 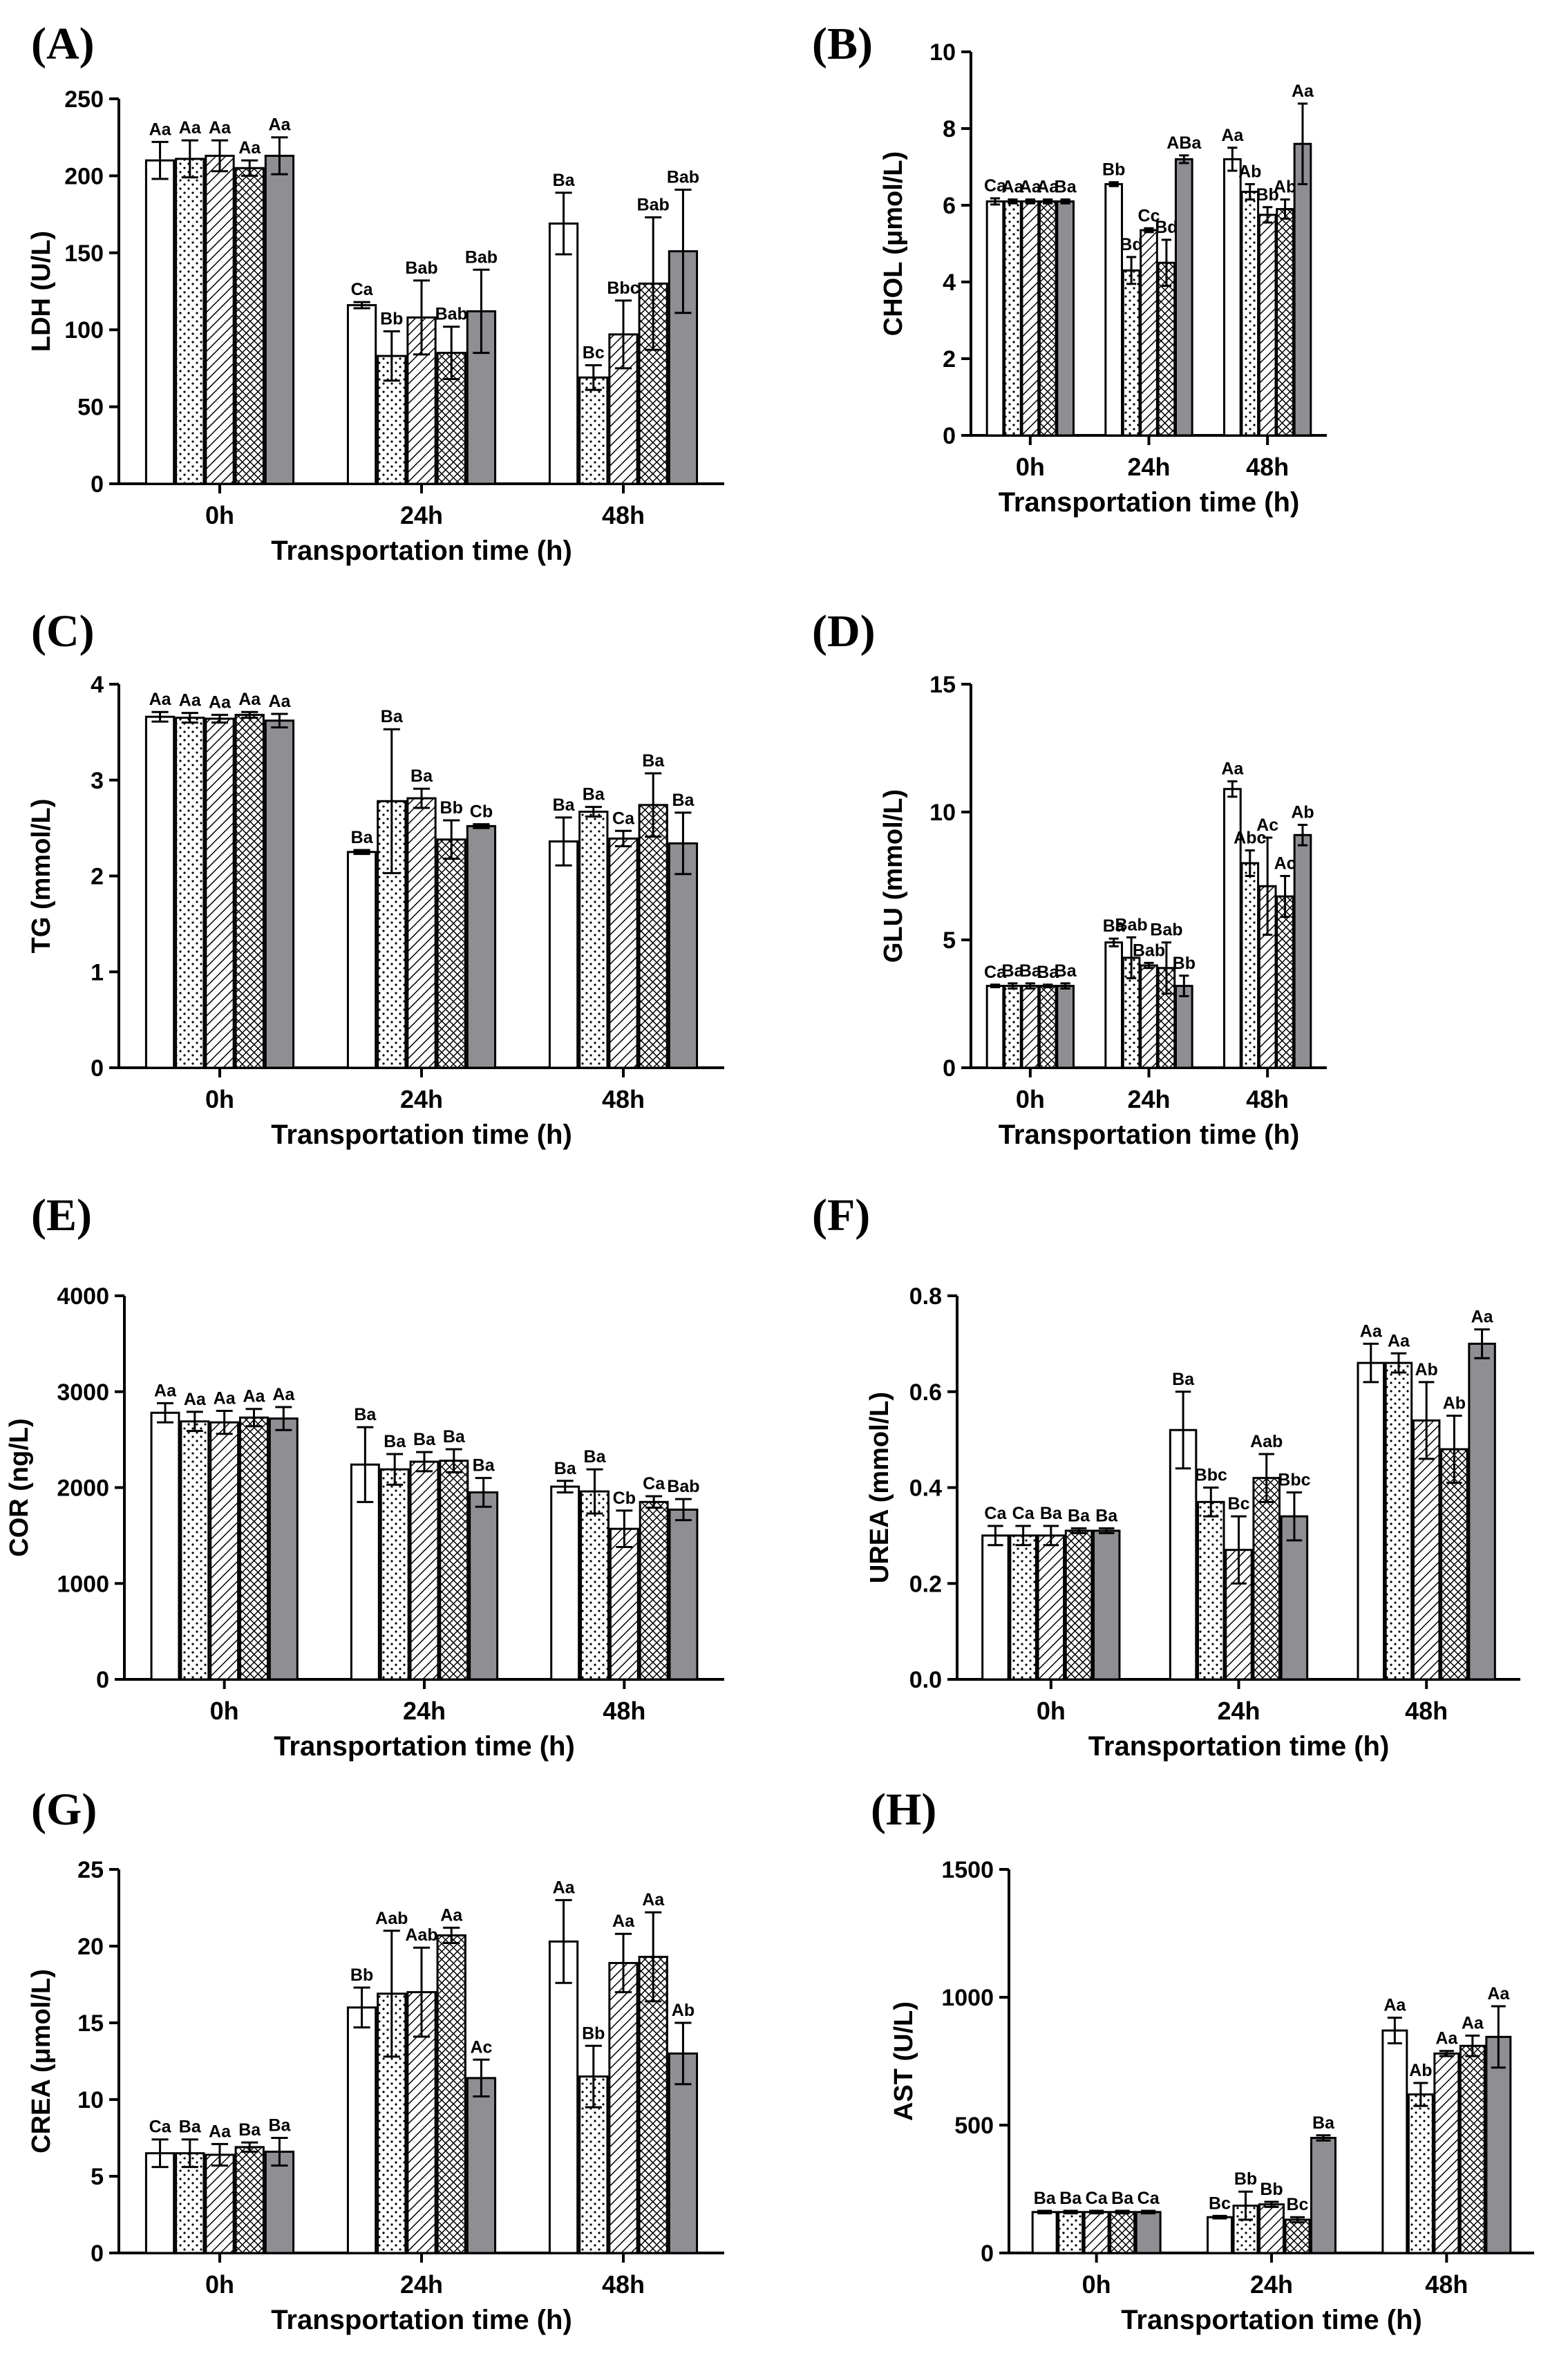 What do you see at coordinates (903, 1809) in the screenshot?
I see `panel-label: (H)` at bounding box center [903, 1809].